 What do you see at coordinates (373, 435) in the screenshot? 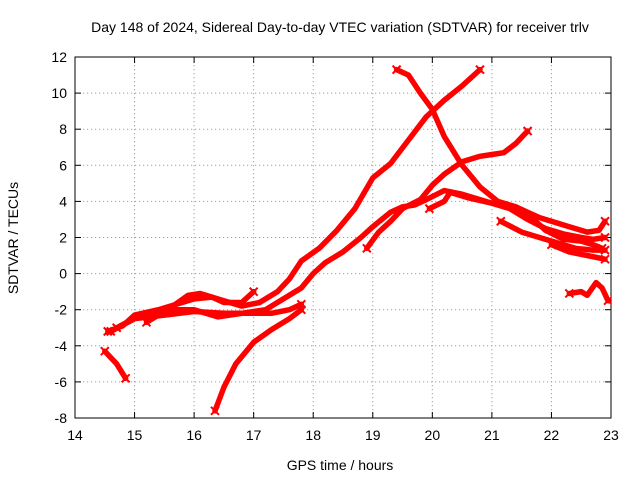
I see `x-tick-label: 19` at bounding box center [373, 435].